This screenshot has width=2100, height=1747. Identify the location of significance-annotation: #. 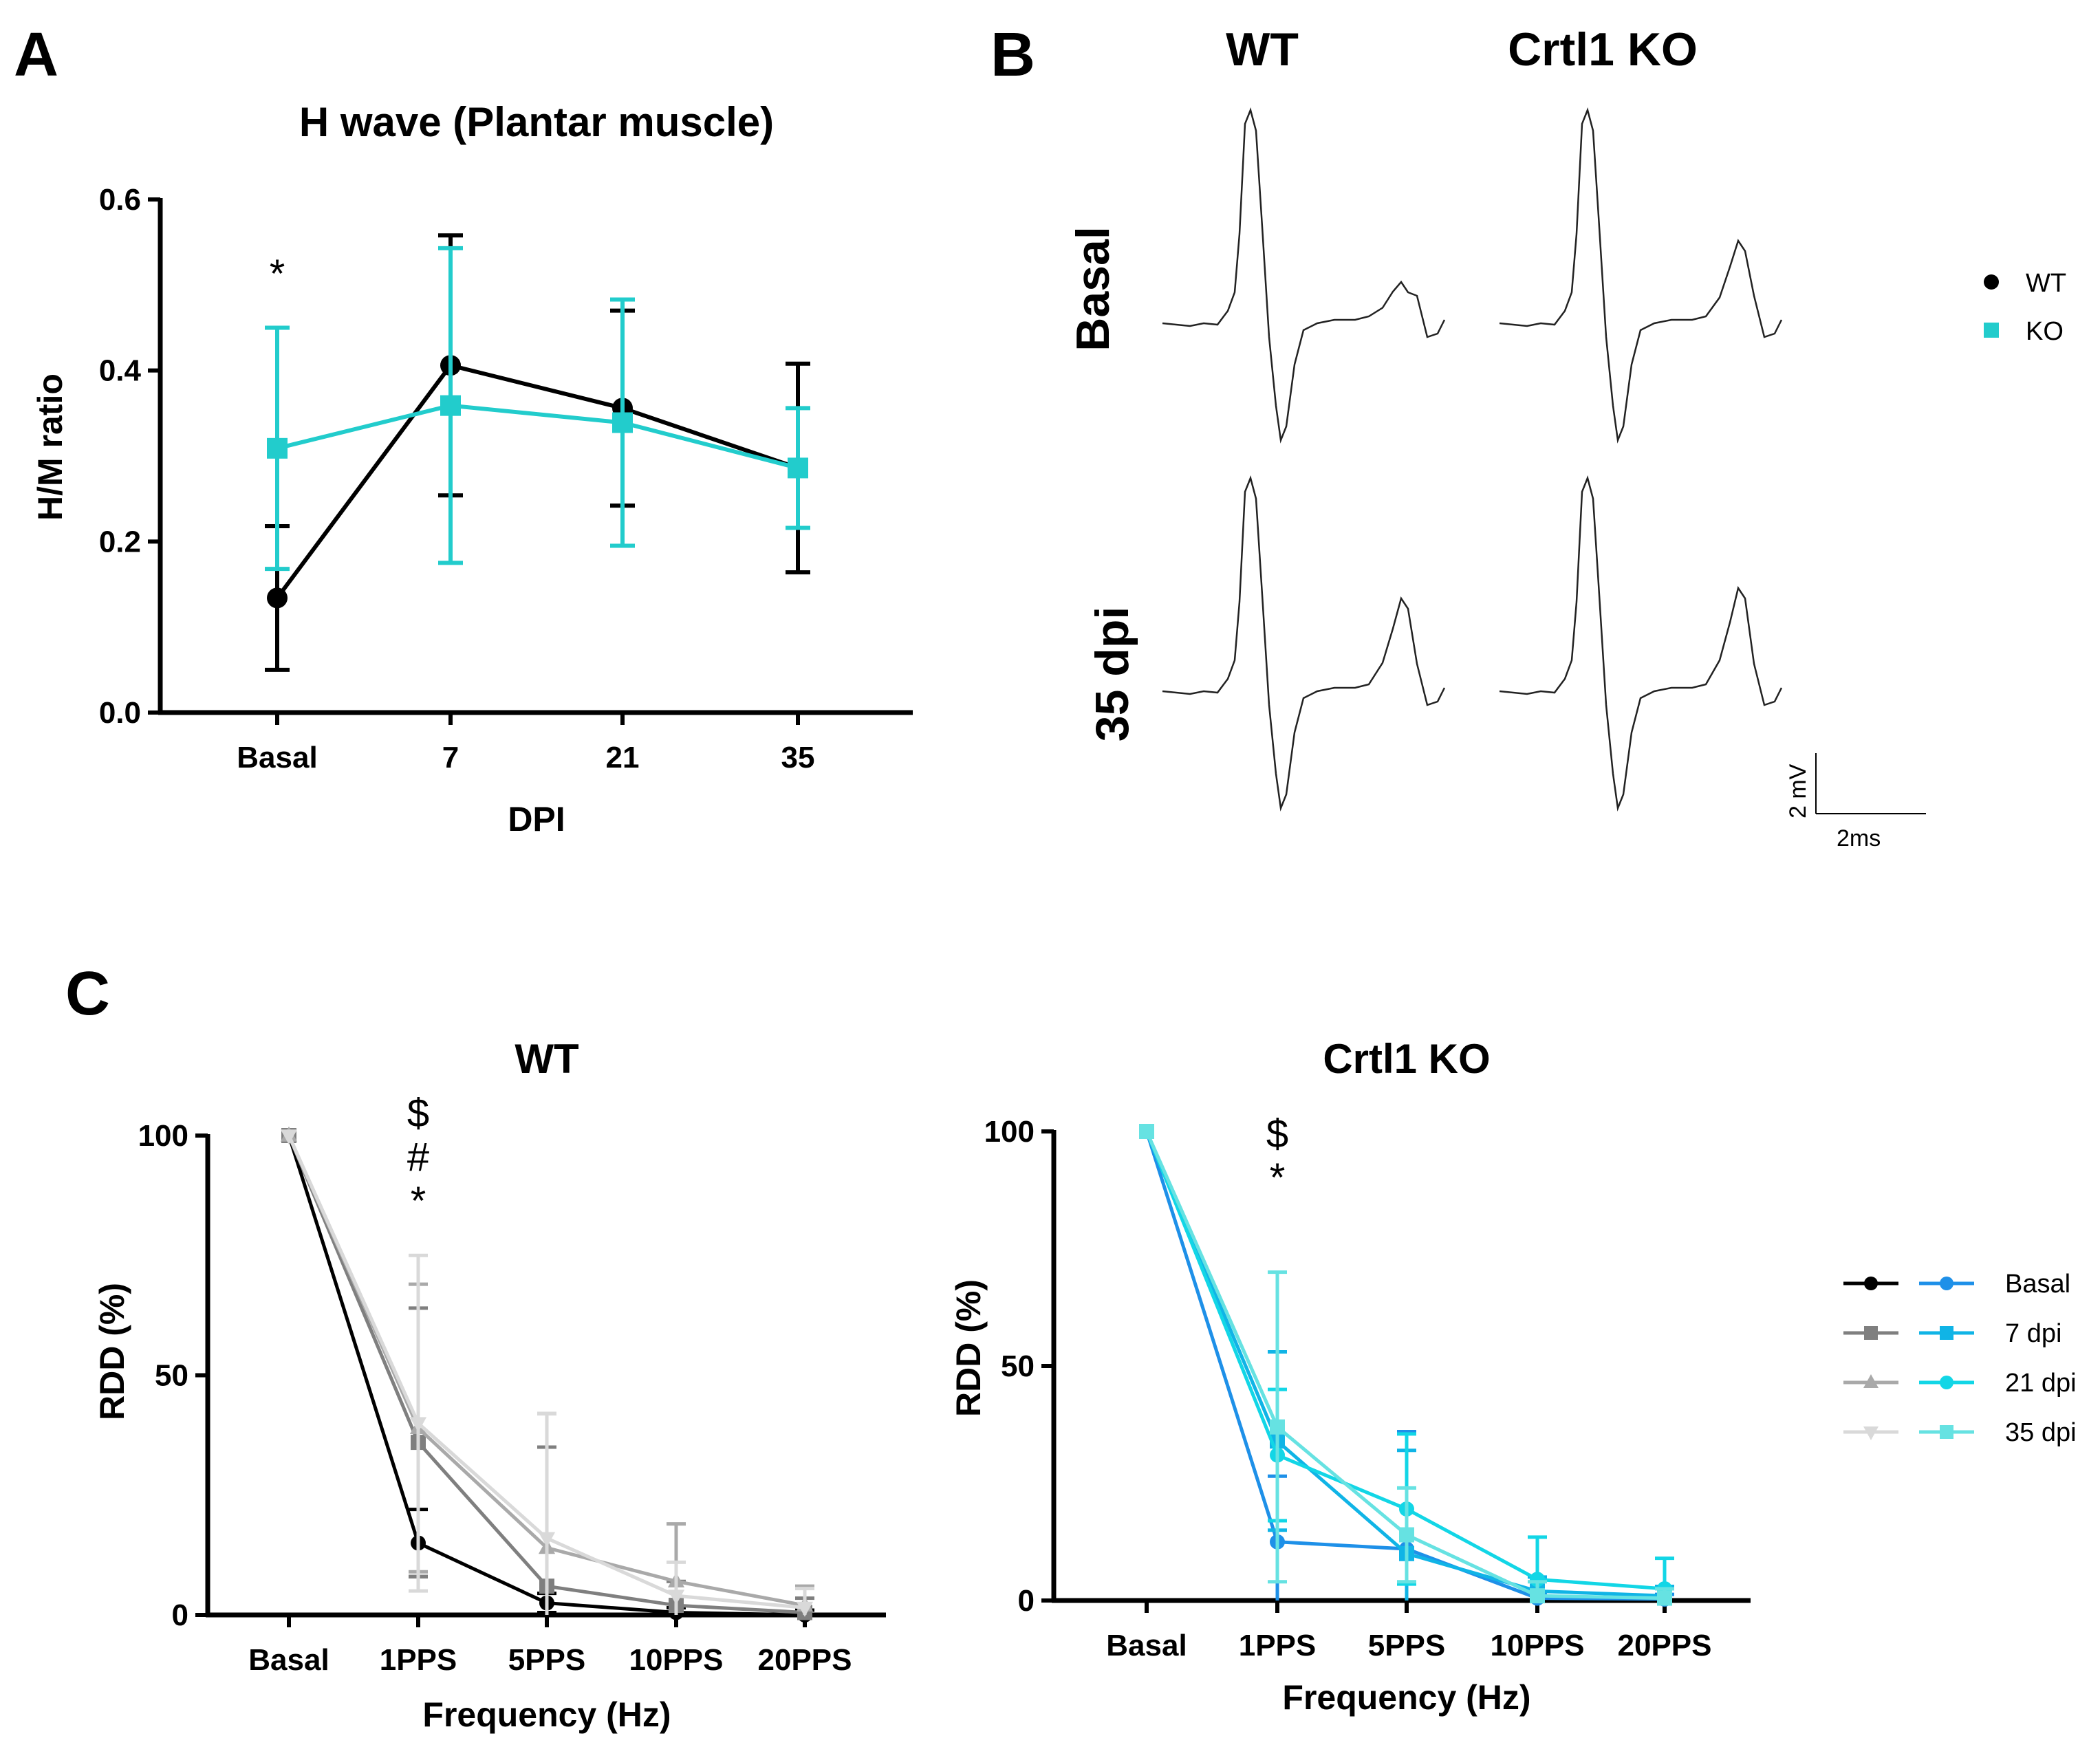
(418, 1157).